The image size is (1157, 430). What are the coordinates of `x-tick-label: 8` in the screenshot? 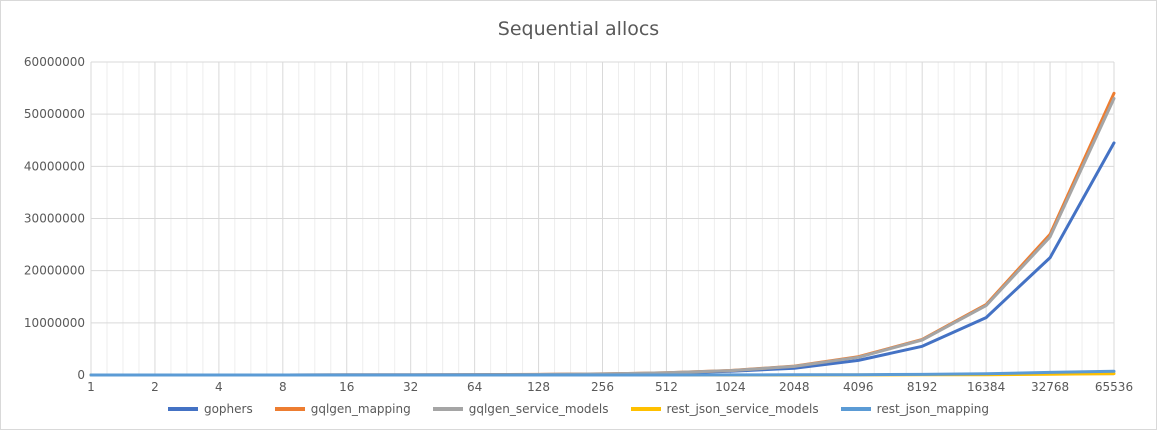 It's located at (283, 387).